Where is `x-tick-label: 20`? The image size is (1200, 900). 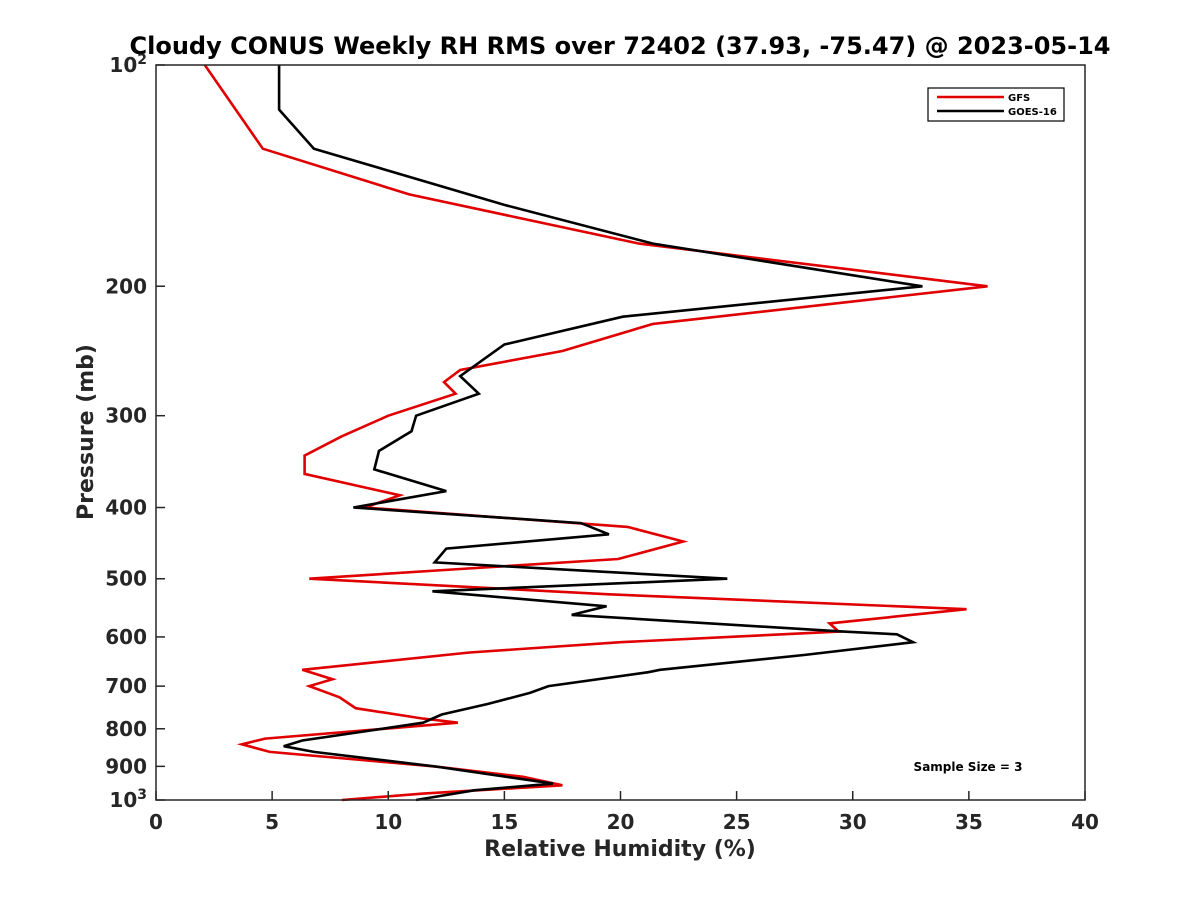
x-tick-label: 20 is located at coordinates (621, 822).